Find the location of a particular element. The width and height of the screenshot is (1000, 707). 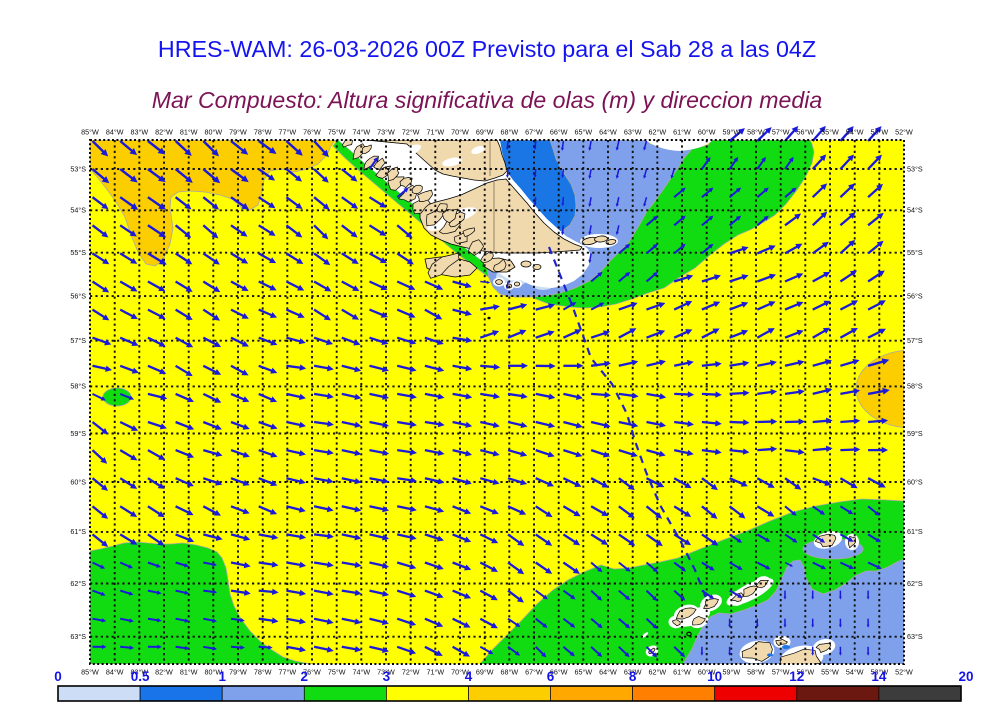

svg-text: 14 is located at coordinates (879, 676).